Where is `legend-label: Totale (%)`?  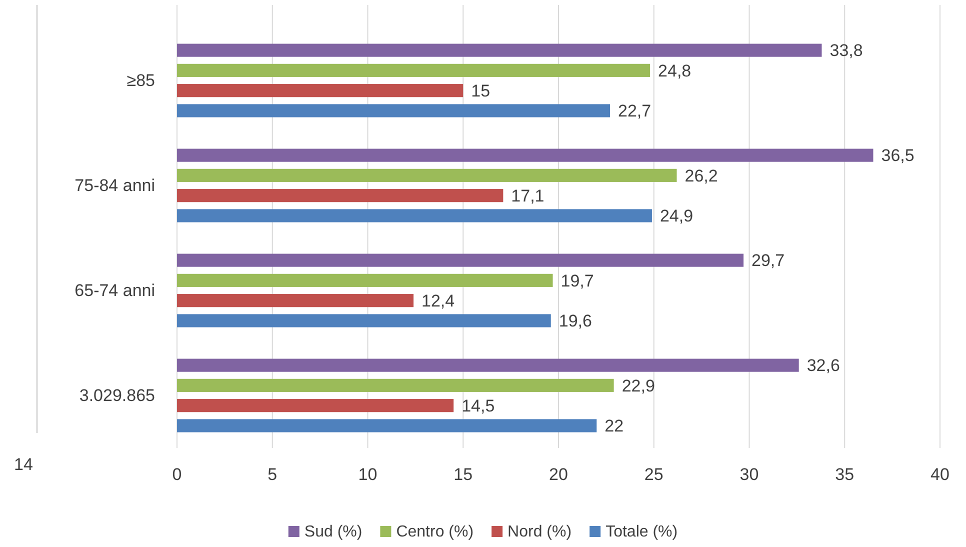 legend-label: Totale (%) is located at coordinates (642, 532).